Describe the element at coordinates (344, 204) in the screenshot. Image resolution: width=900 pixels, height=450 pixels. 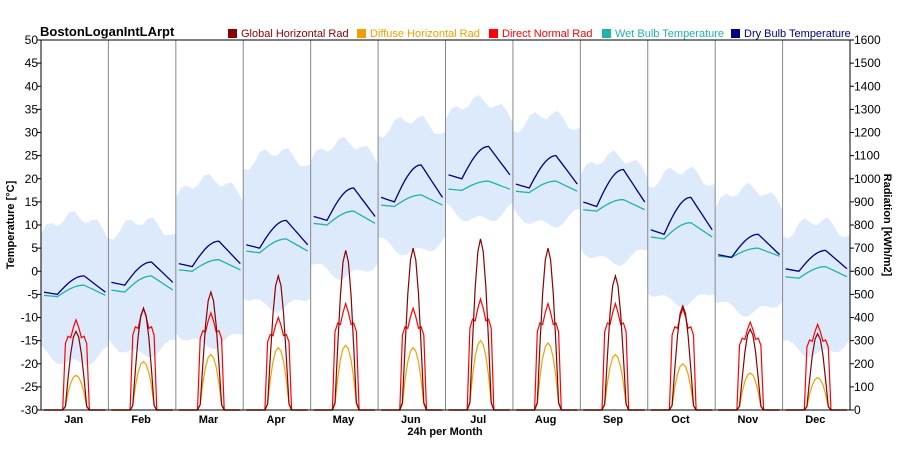
I see `dry-bulb-temperature-line-may` at that location.